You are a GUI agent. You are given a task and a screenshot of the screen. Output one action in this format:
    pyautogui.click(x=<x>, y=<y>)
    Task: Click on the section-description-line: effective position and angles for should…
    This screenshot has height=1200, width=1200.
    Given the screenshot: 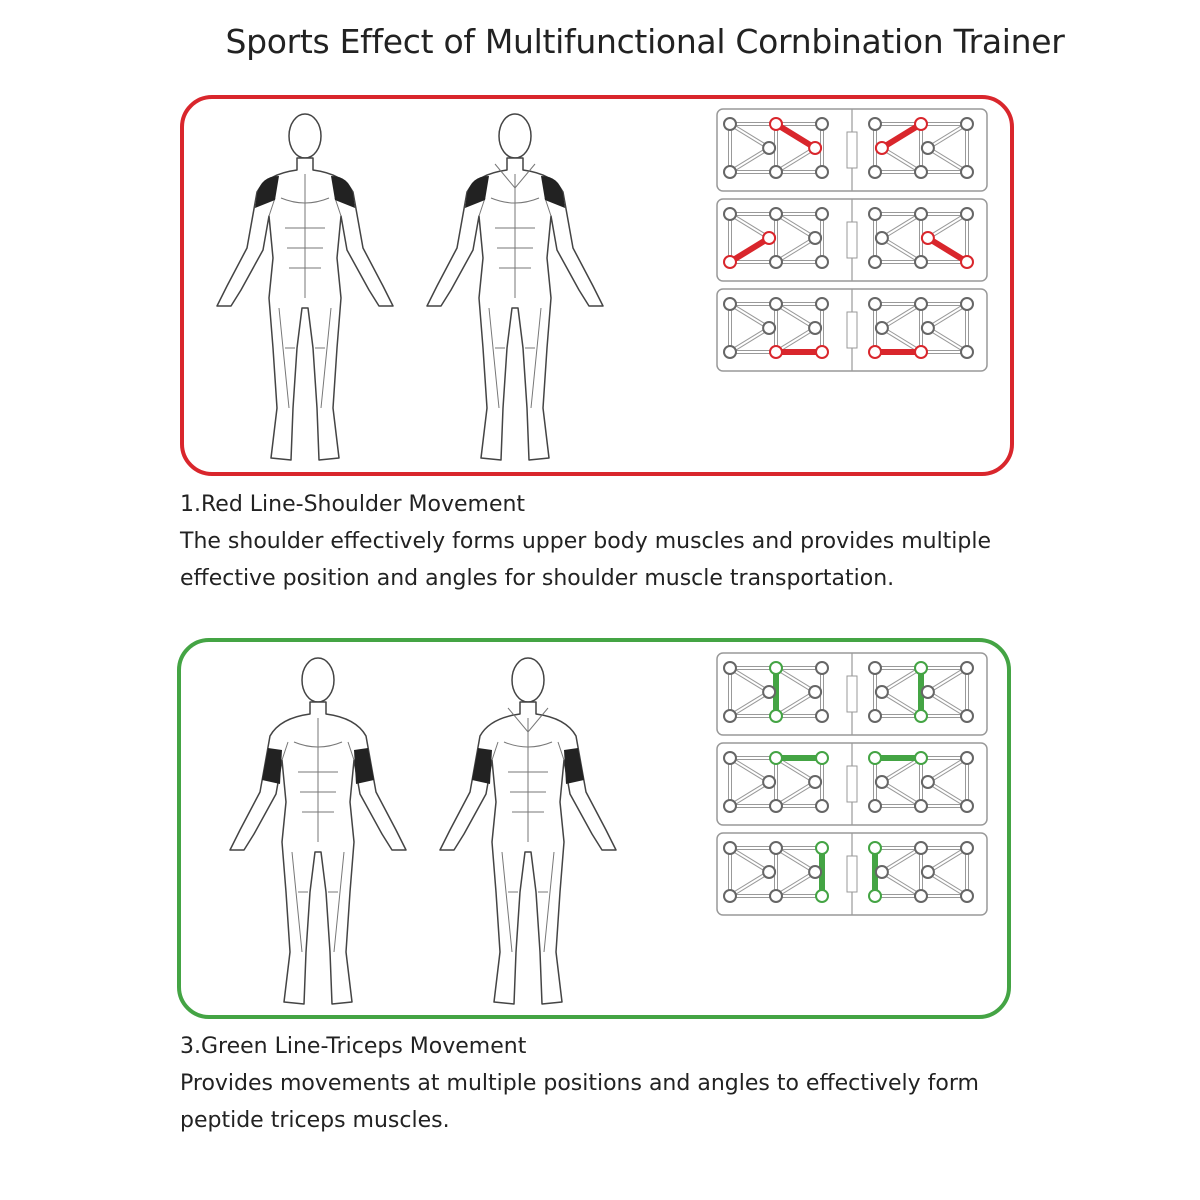 What is the action you would take?
    pyautogui.click(x=537, y=578)
    